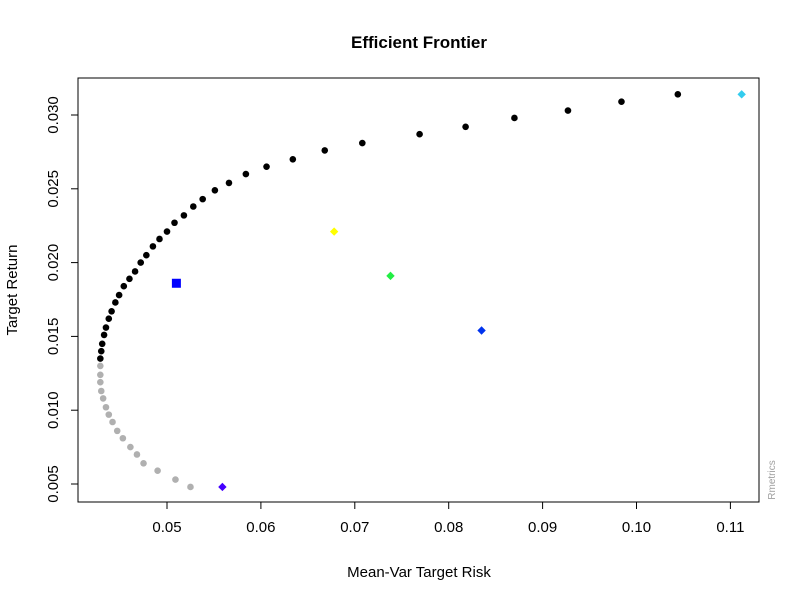 Image resolution: width=800 pixels, height=600 pixels. Describe the element at coordinates (636, 527) in the screenshot. I see `x-tick-label: 0.10` at that location.